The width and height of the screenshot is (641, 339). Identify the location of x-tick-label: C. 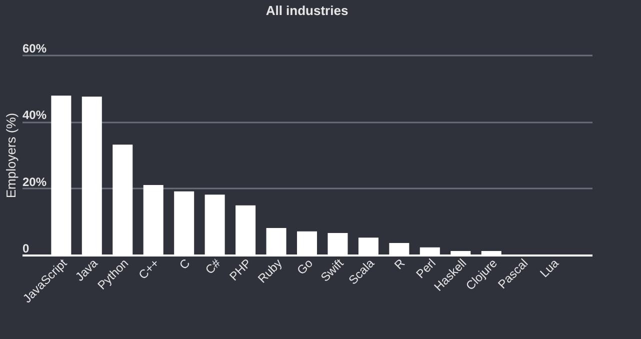
(184, 264).